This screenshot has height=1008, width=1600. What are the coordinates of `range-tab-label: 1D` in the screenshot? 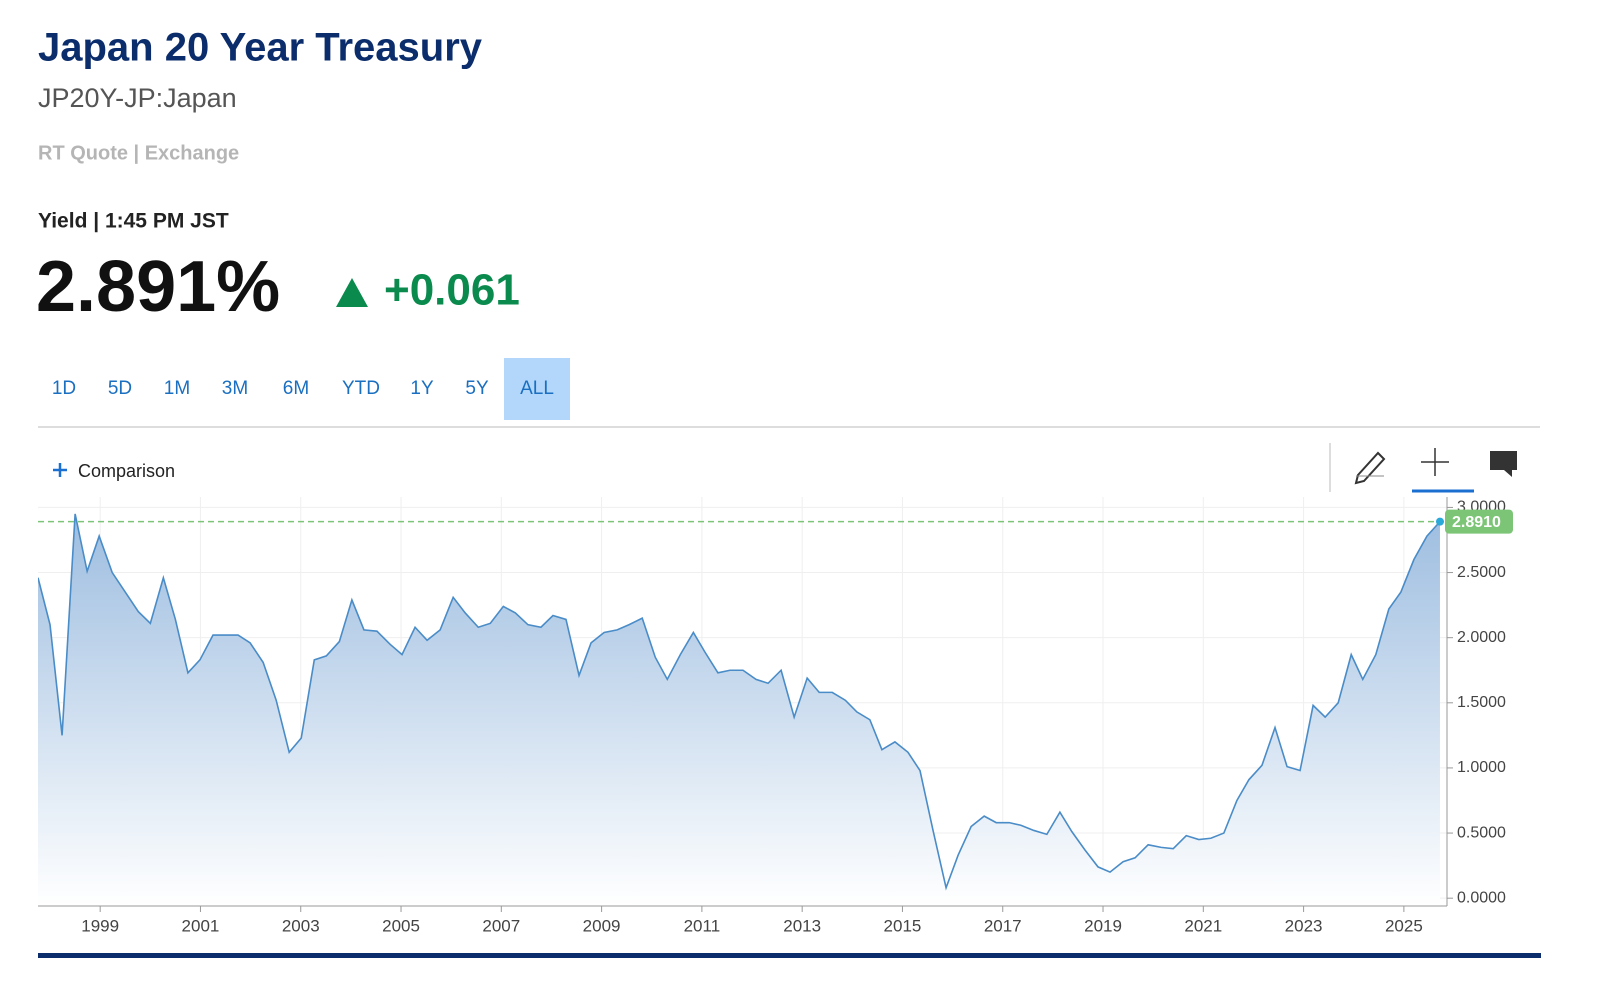 It's located at (64, 388).